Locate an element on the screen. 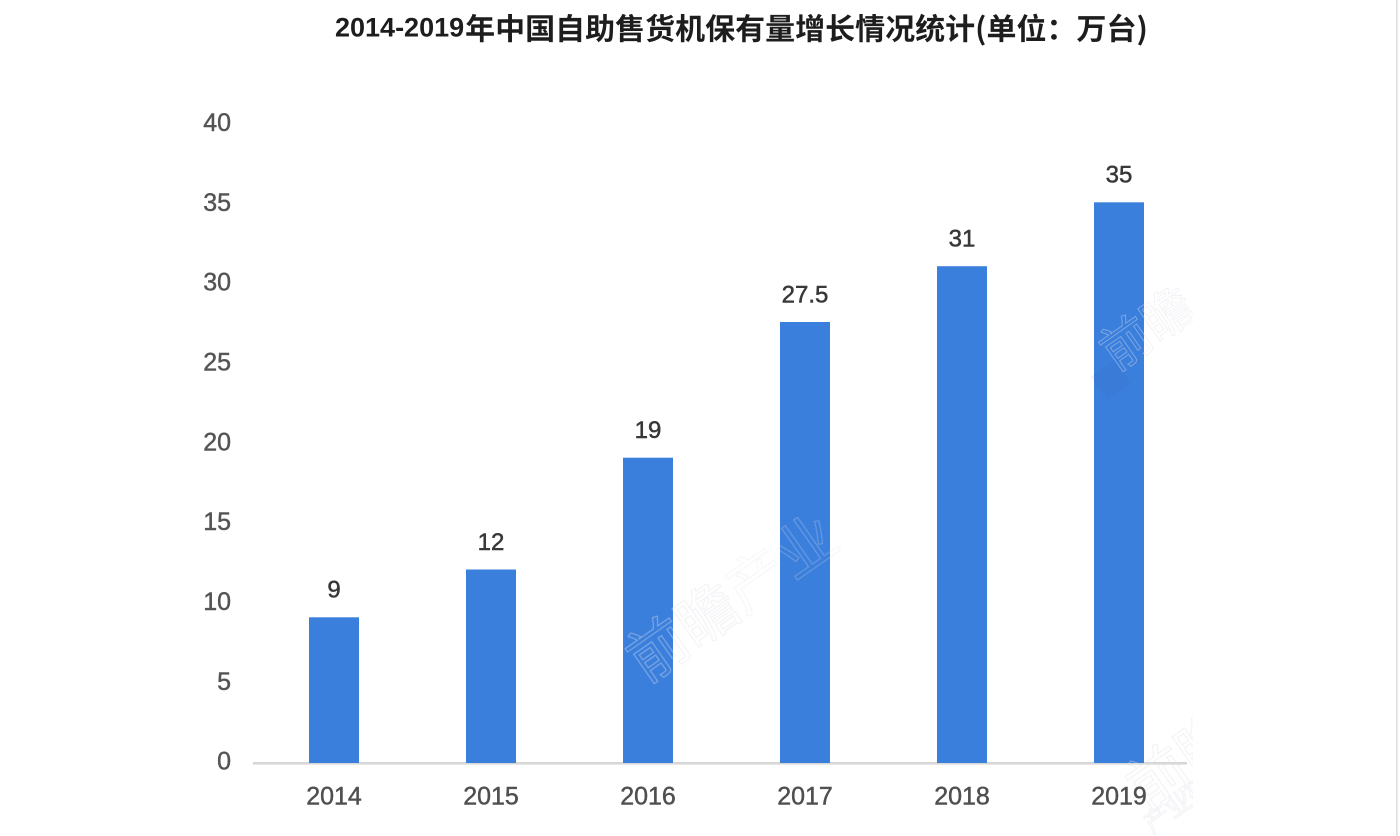 The height and width of the screenshot is (836, 1400). svg-text: 27.5 is located at coordinates (805, 294).